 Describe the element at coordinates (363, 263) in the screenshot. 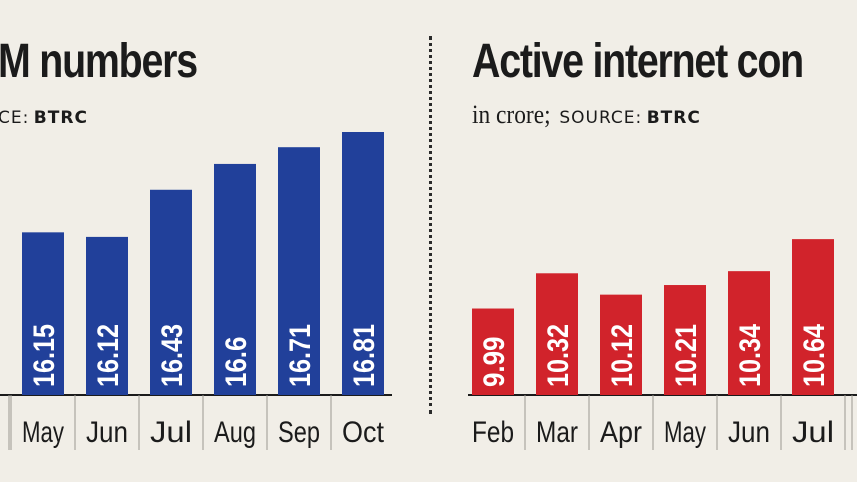

I see `panel0-bar-Oct` at that location.